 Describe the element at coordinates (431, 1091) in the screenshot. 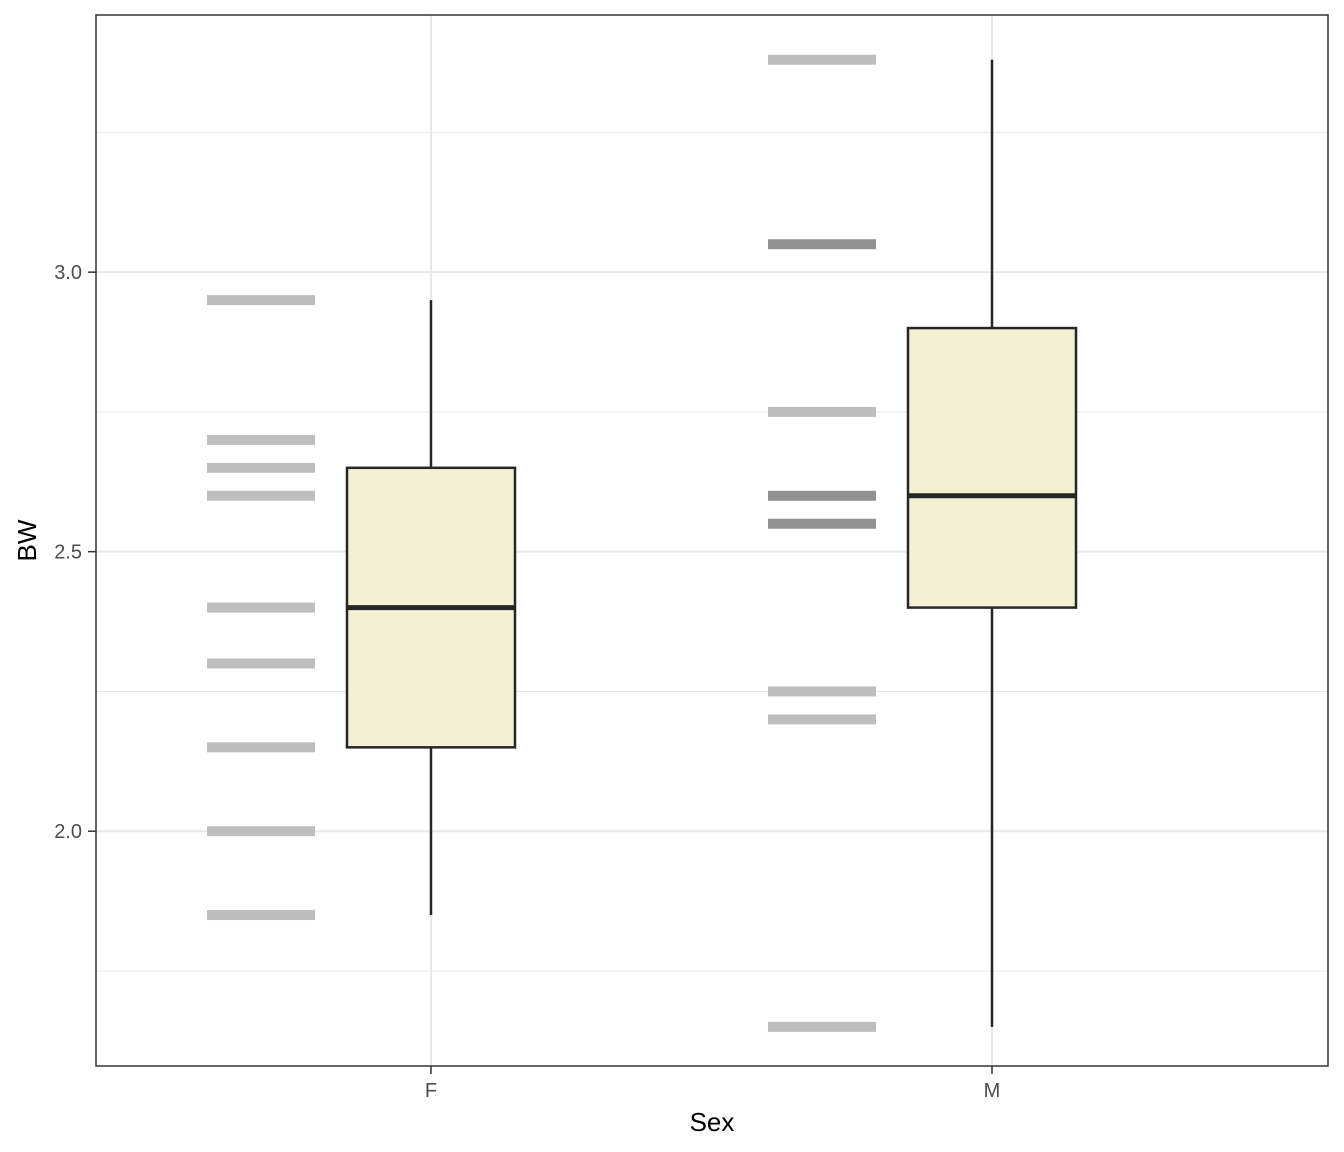

I see `x-tick-label: F` at that location.